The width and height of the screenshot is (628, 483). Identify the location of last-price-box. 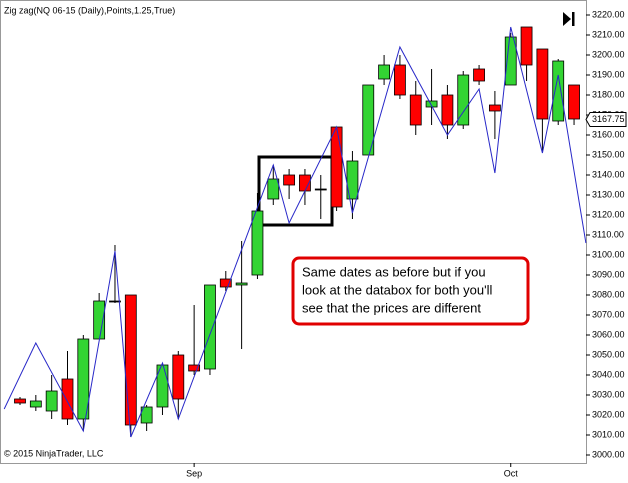
(606, 119).